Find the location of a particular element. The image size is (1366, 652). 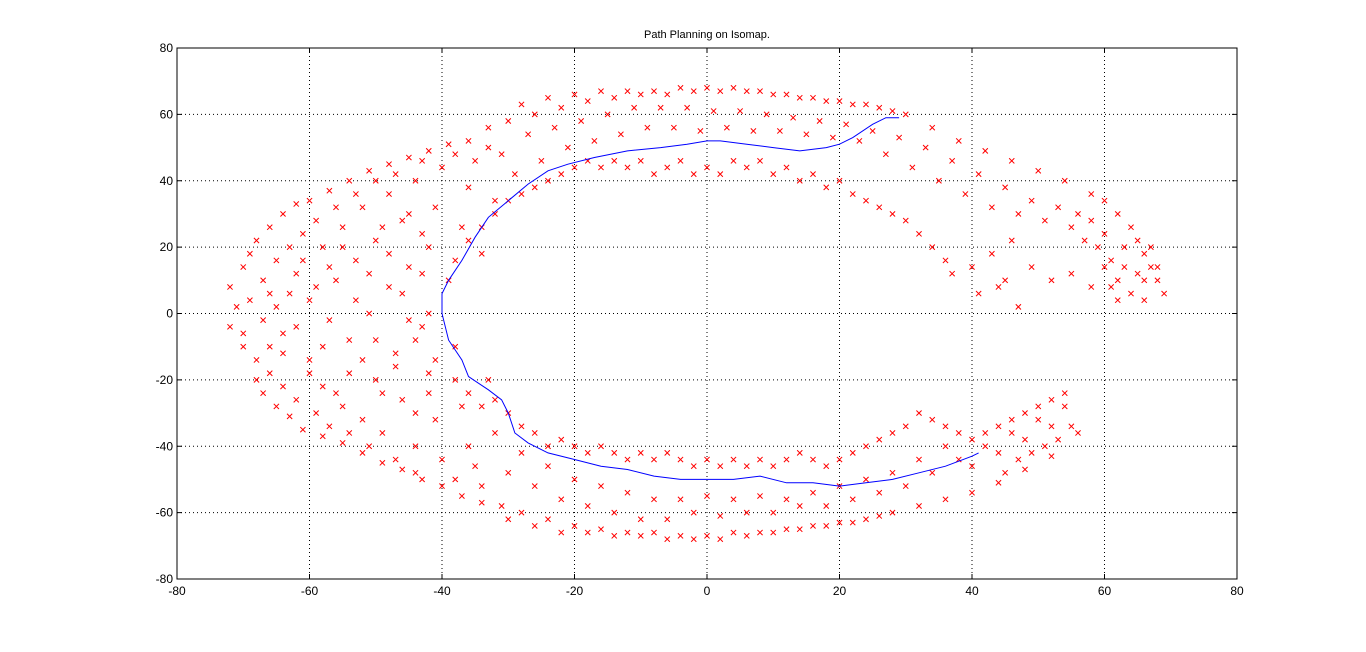

x-tick-label: -40 is located at coordinates (442, 591).